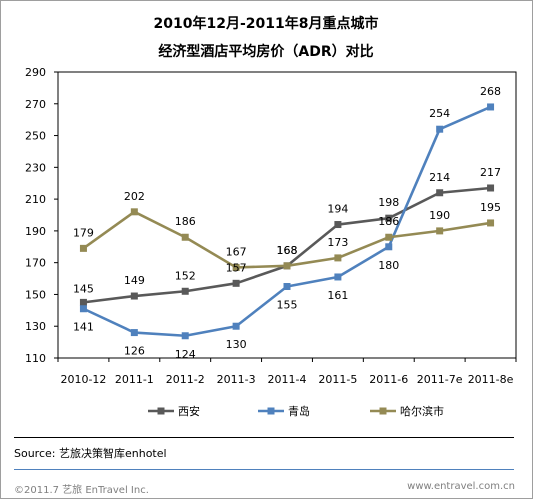 This screenshot has width=533, height=499. Describe the element at coordinates (337, 295) in the screenshot. I see `data-label: 161` at that location.